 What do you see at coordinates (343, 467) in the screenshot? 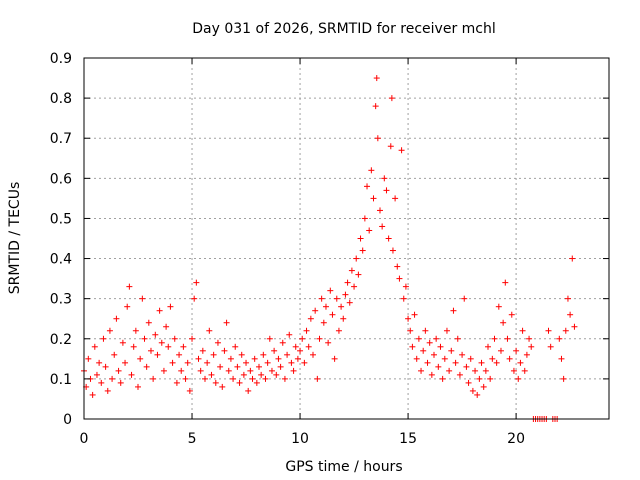
I see `x-axis-label: GPS time / hours` at bounding box center [343, 467].